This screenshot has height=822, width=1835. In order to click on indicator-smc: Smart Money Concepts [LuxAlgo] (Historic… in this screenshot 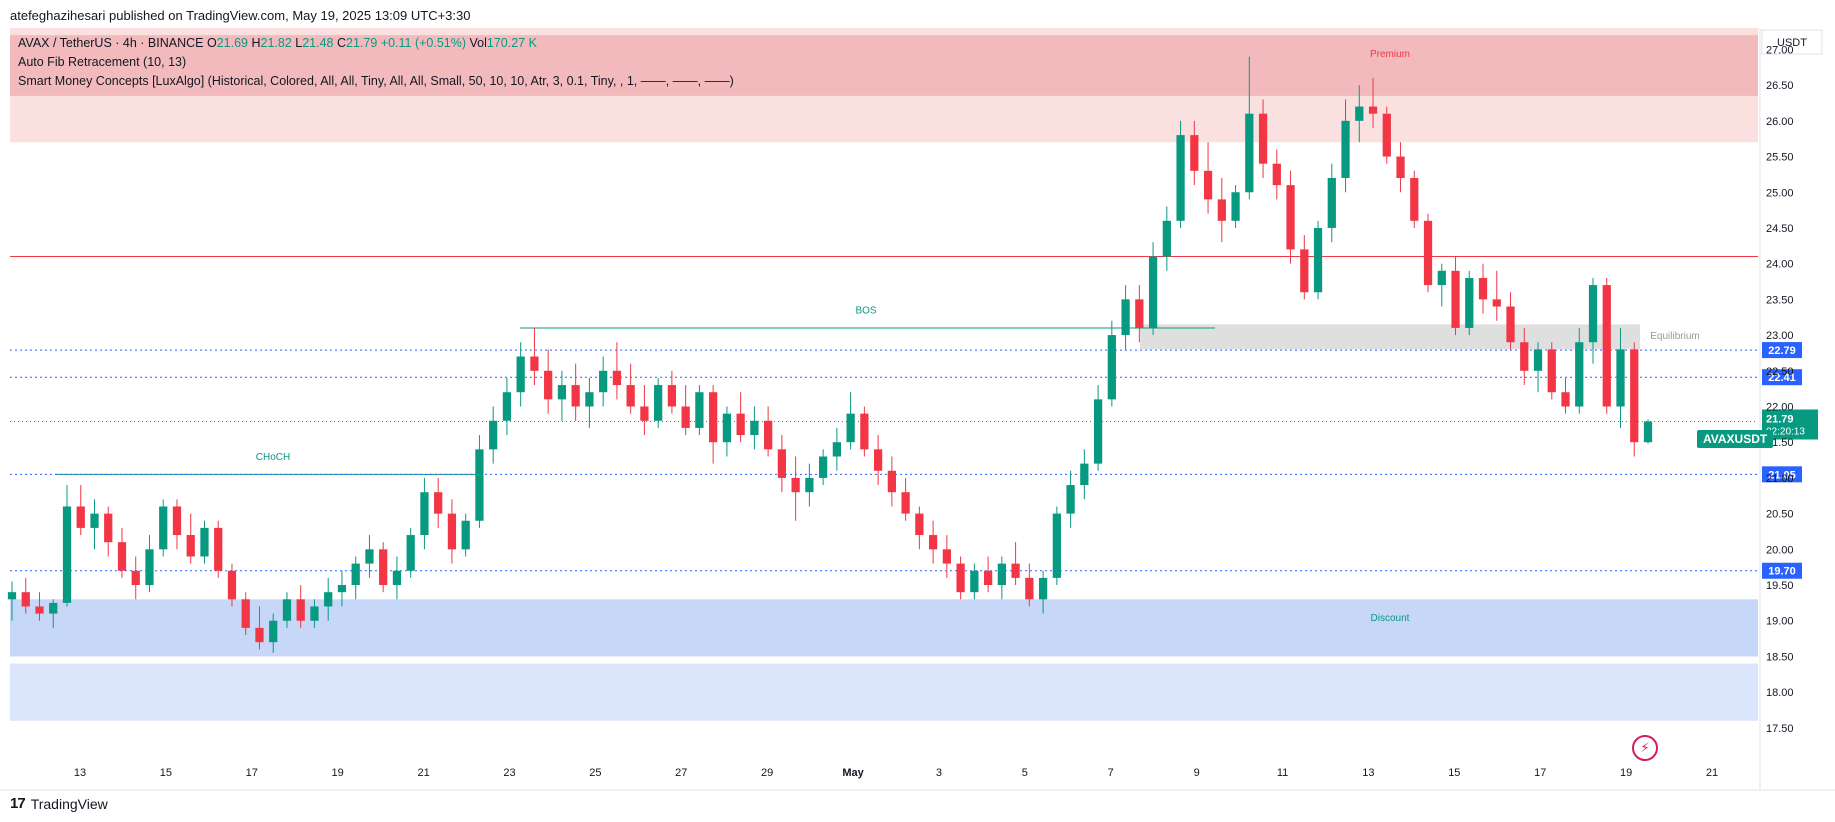, I will do `click(376, 81)`.